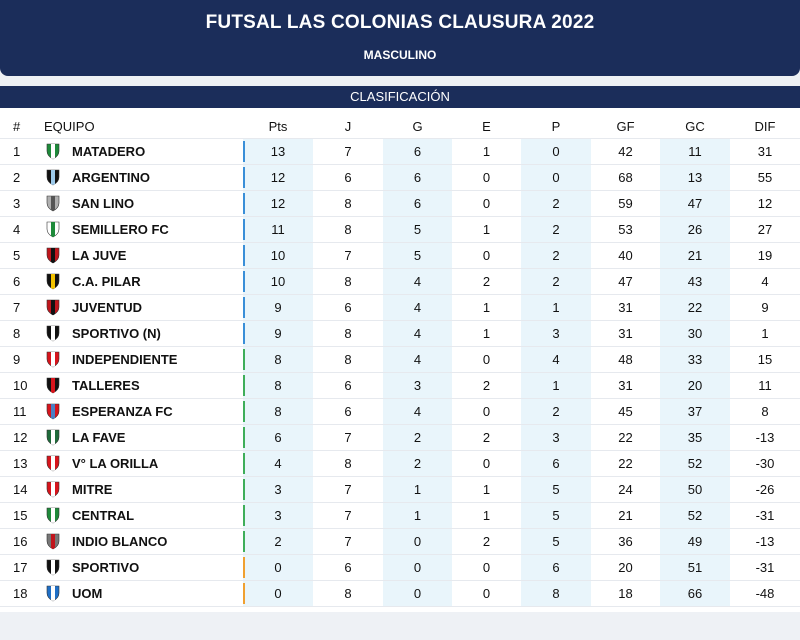  What do you see at coordinates (765, 229) in the screenshot?
I see `cell-goal-diff: 27` at bounding box center [765, 229].